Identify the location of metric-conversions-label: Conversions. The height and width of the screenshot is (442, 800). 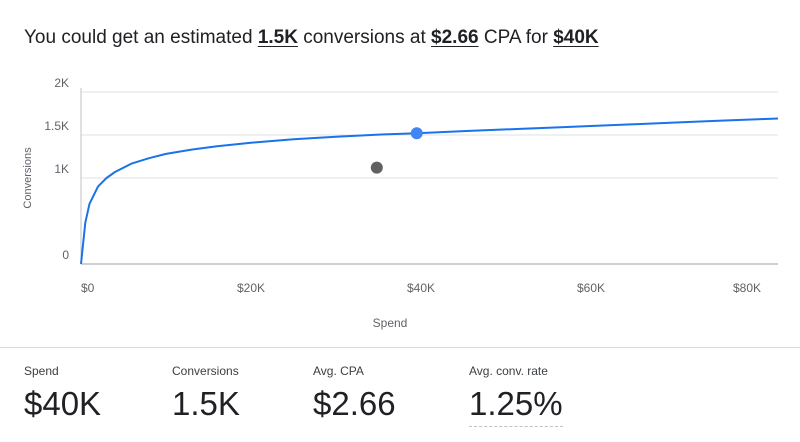
(205, 371).